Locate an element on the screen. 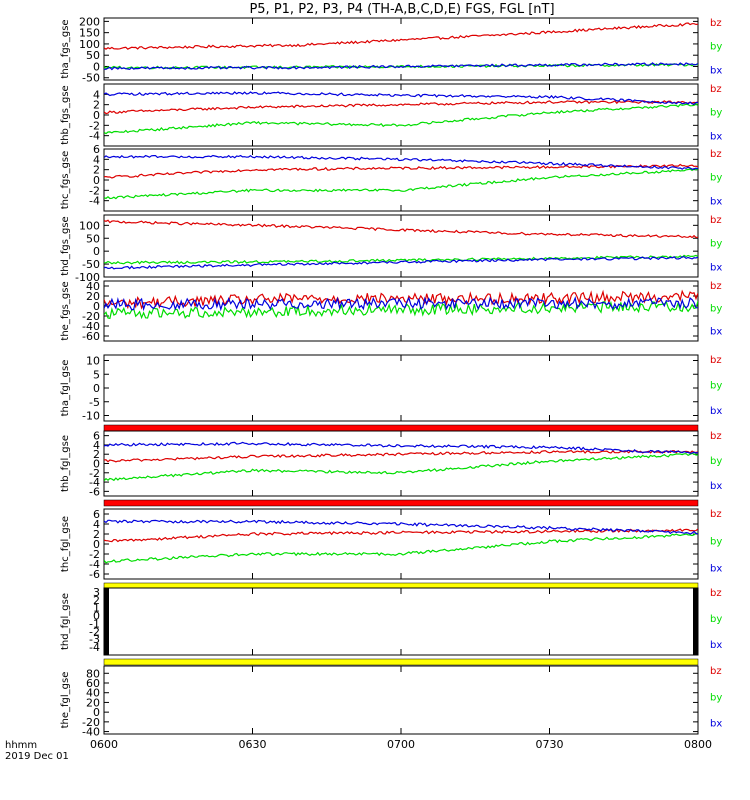 This screenshot has width=750, height=800. y-tick-label: 1 is located at coordinates (96, 608).